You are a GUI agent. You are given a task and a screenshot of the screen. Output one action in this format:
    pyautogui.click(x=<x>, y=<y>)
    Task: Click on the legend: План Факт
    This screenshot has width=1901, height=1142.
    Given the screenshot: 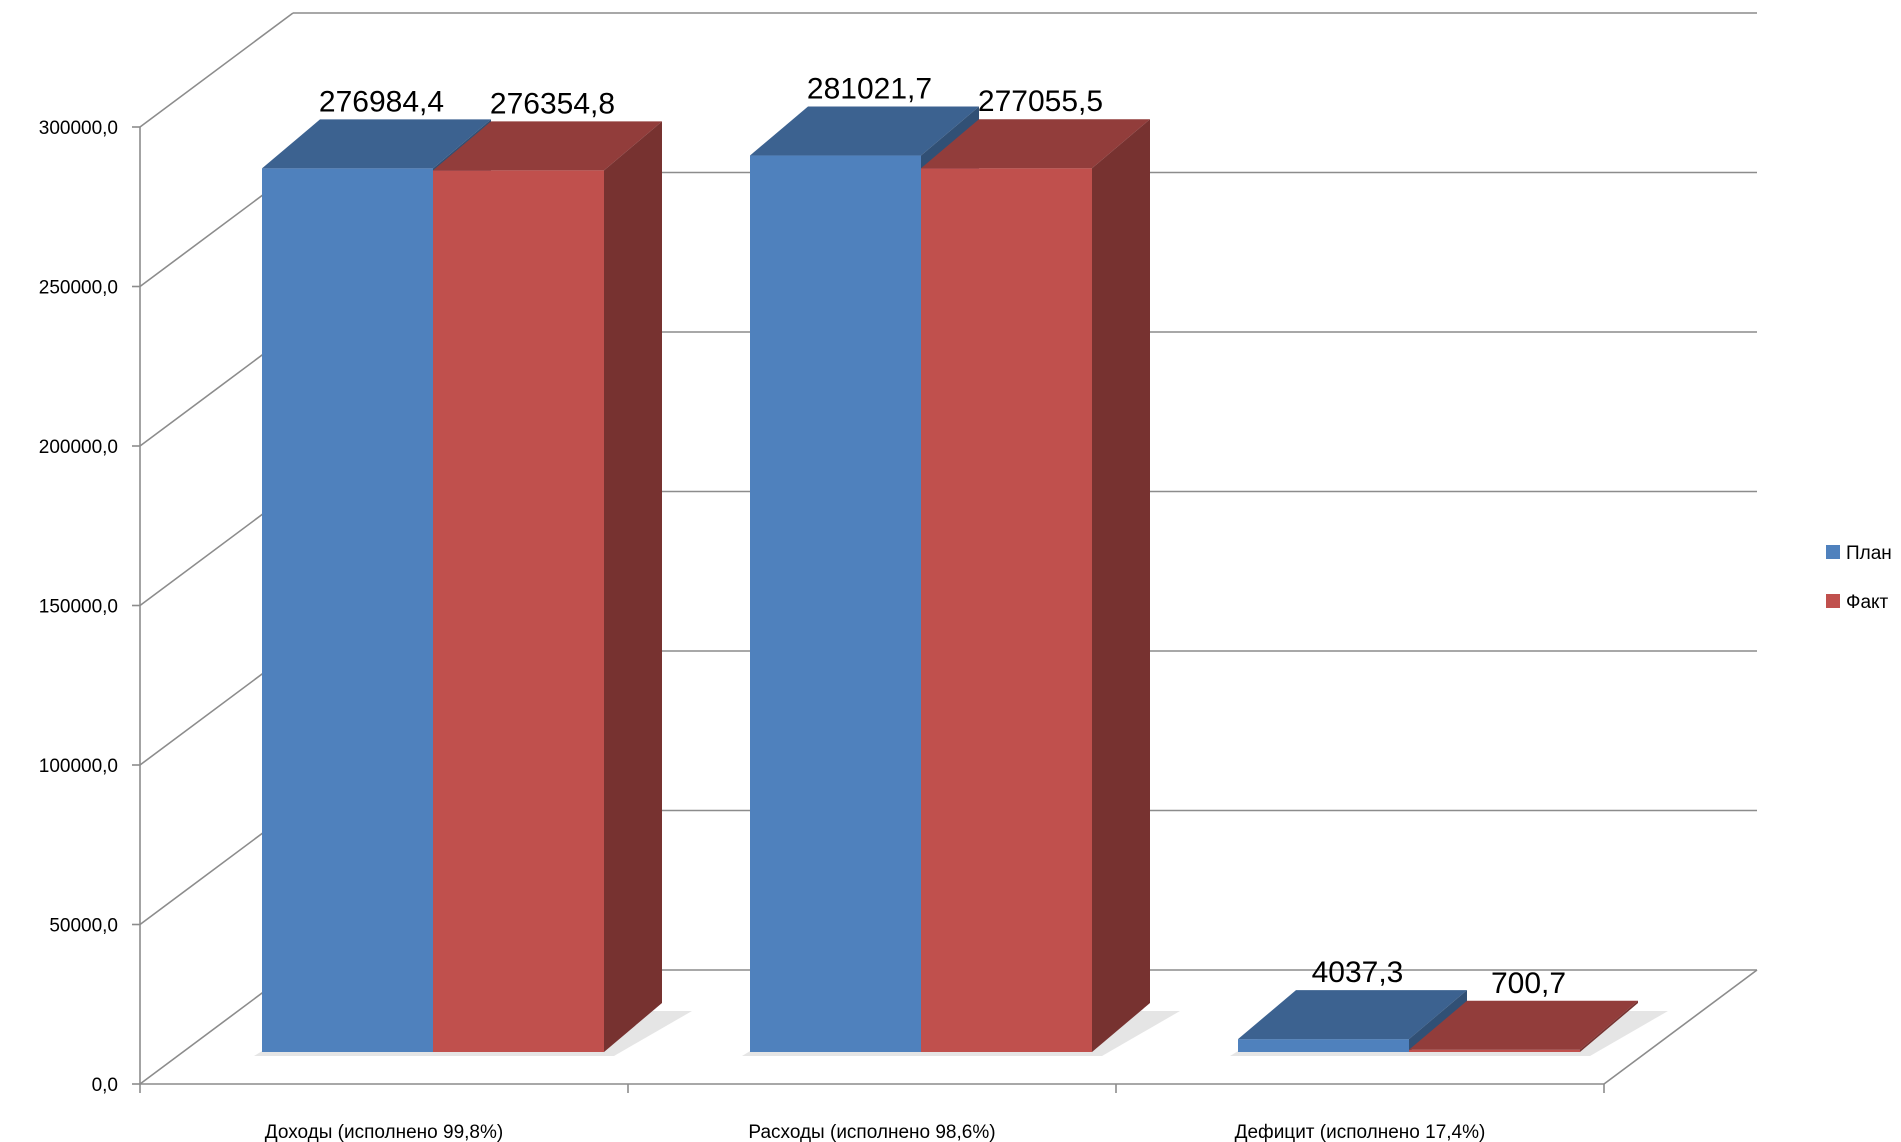 What is the action you would take?
    pyautogui.click(x=1859, y=578)
    